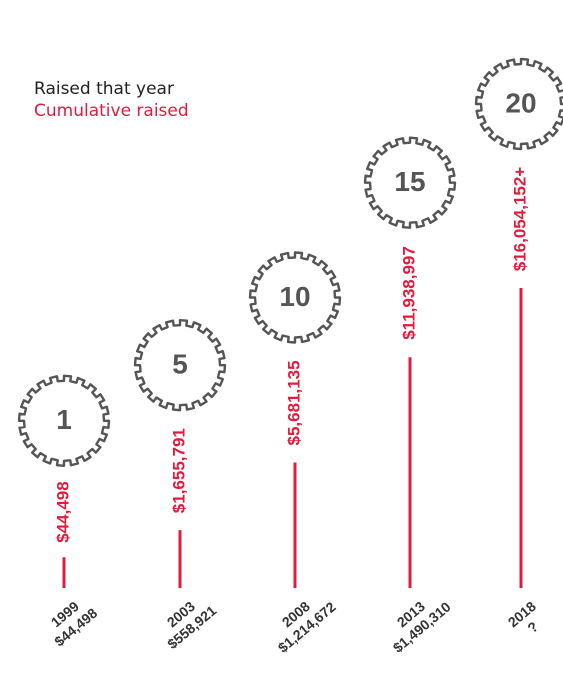 This screenshot has height=685, width=563. I want to click on x-axis-label: 1999$44,498, so click(70, 621).